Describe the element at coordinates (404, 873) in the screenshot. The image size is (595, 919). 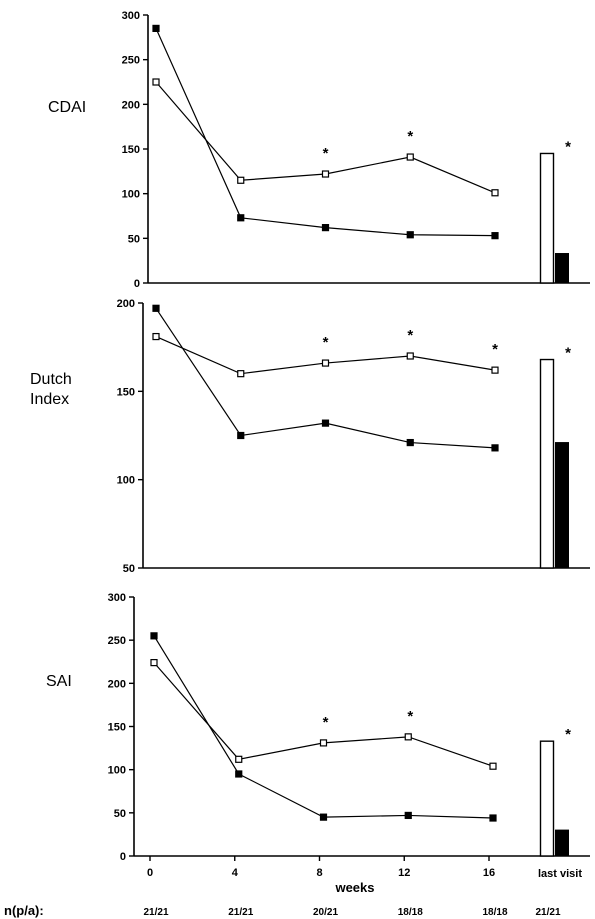
I see `x-tick-label: 12` at that location.